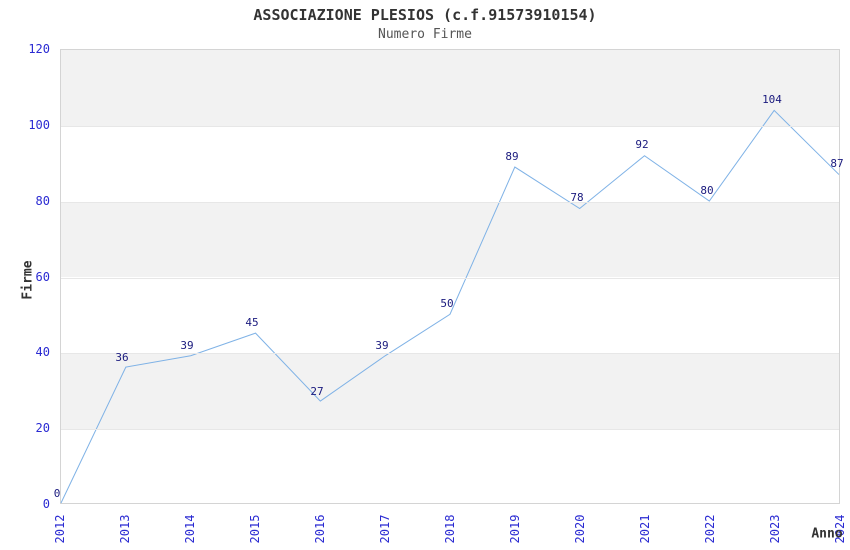  I want to click on data-point-label: 87, so click(837, 164).